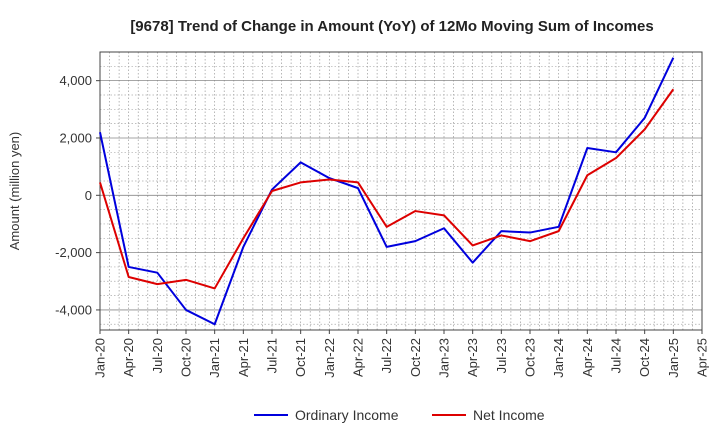 The height and width of the screenshot is (440, 720). I want to click on x-tick-label: Jan-22, so click(329, 358).